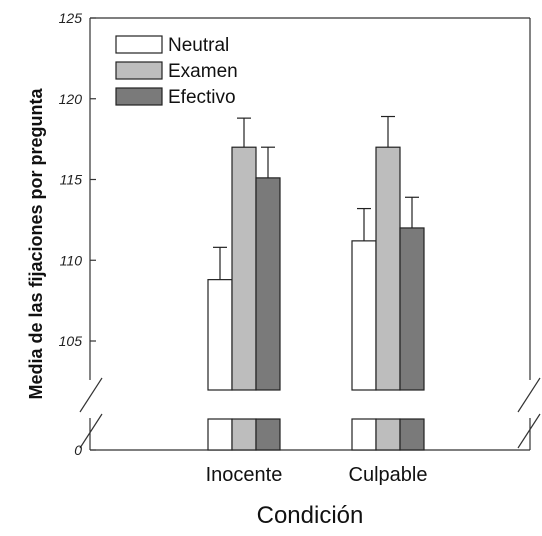  Describe the element at coordinates (71, 341) in the screenshot. I see `y-tick-label: 105` at that location.